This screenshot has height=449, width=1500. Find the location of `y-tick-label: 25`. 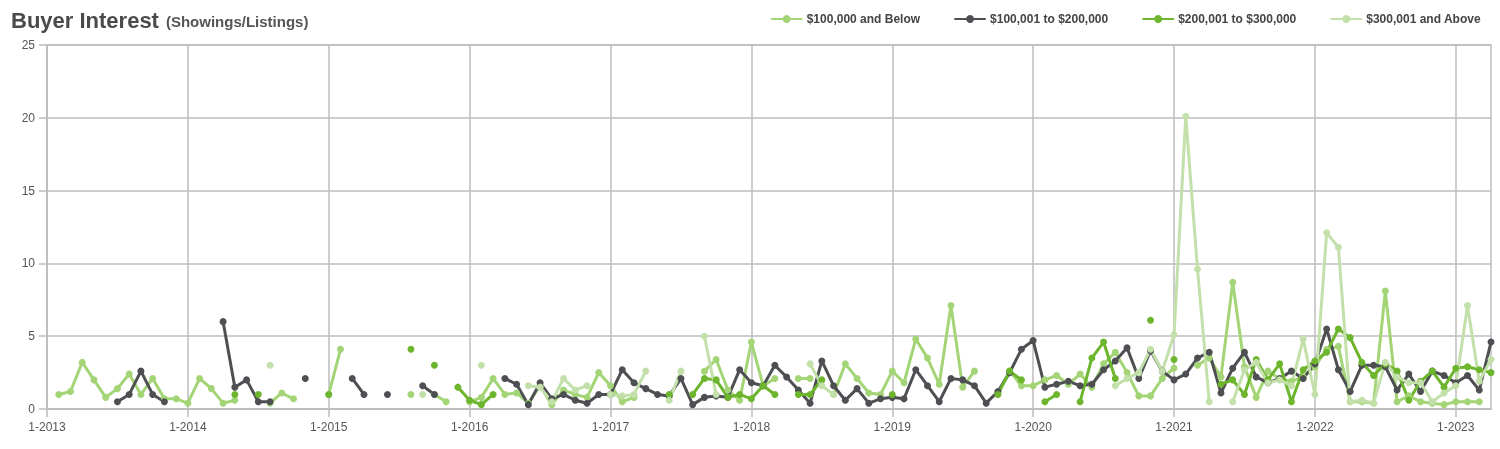

y-tick-label: 25 is located at coordinates (28, 45).